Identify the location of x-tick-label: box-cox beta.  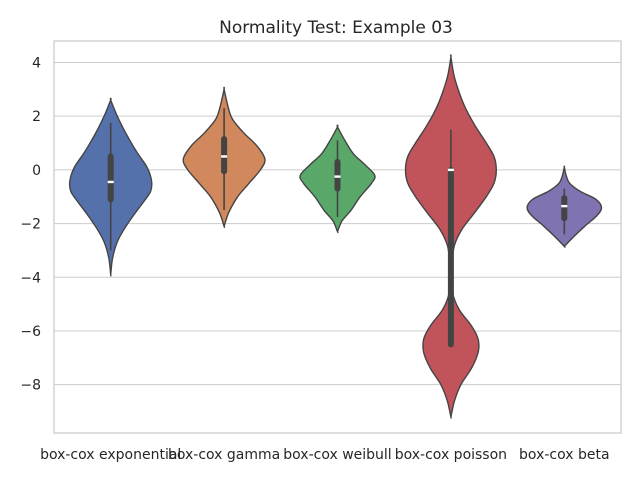
(564, 455).